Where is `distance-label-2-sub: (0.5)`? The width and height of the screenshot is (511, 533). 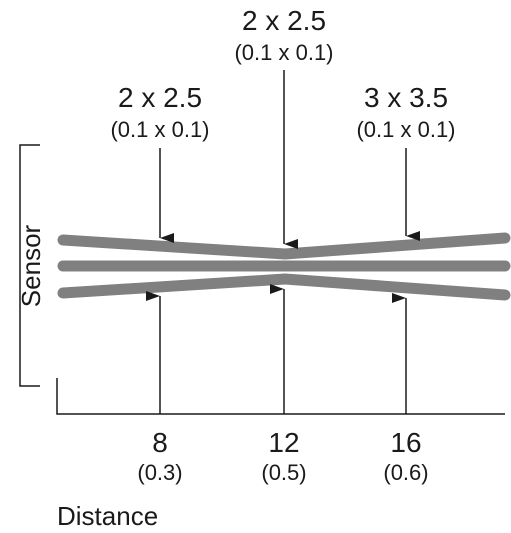 distance-label-2-sub: (0.5) is located at coordinates (283, 472).